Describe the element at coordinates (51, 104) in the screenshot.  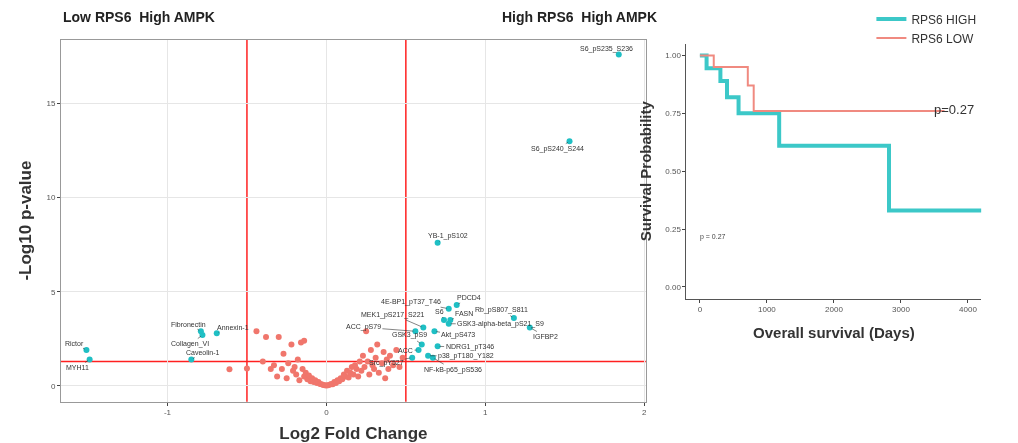
I see `y-tick-label: 15` at that location.